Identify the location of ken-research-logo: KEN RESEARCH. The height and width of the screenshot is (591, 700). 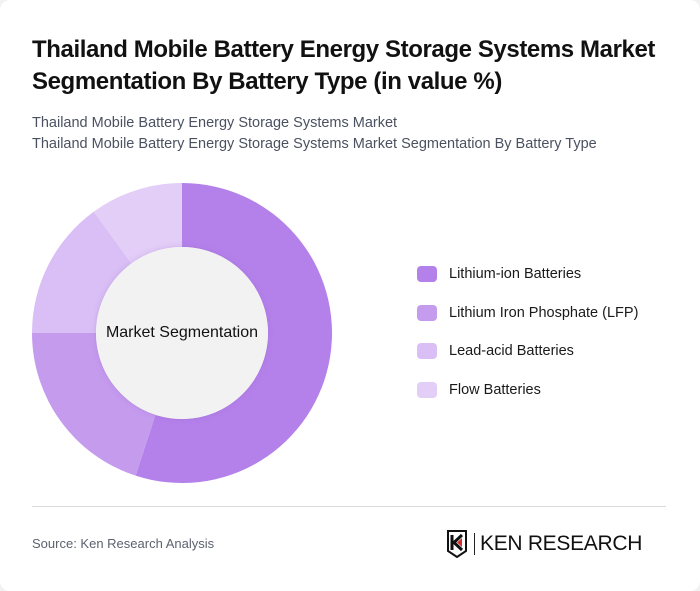
(544, 544).